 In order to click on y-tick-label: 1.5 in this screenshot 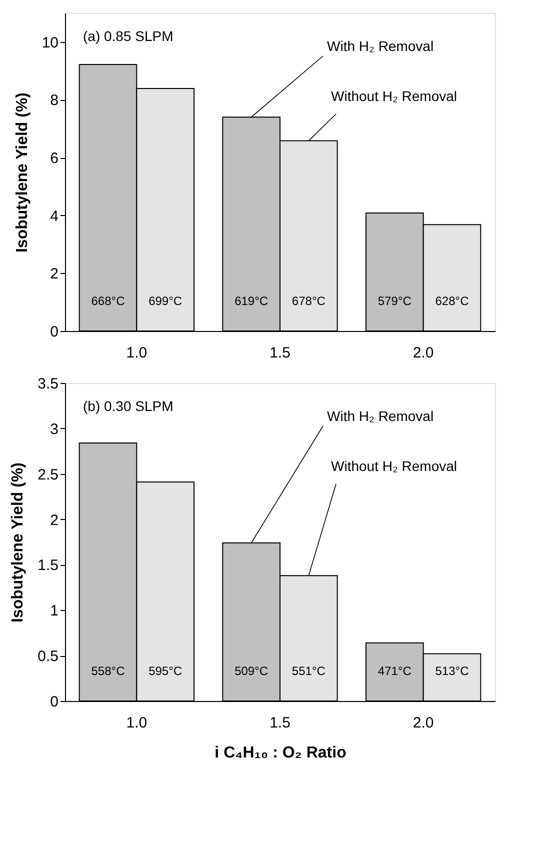, I will do `click(48, 565)`.